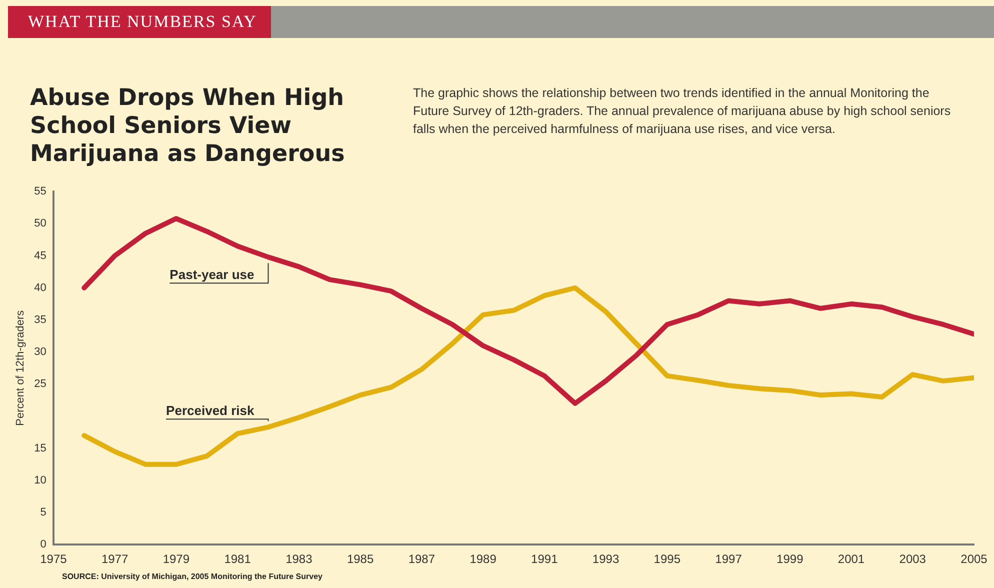  I want to click on y-tick-label: 10, so click(40, 480).